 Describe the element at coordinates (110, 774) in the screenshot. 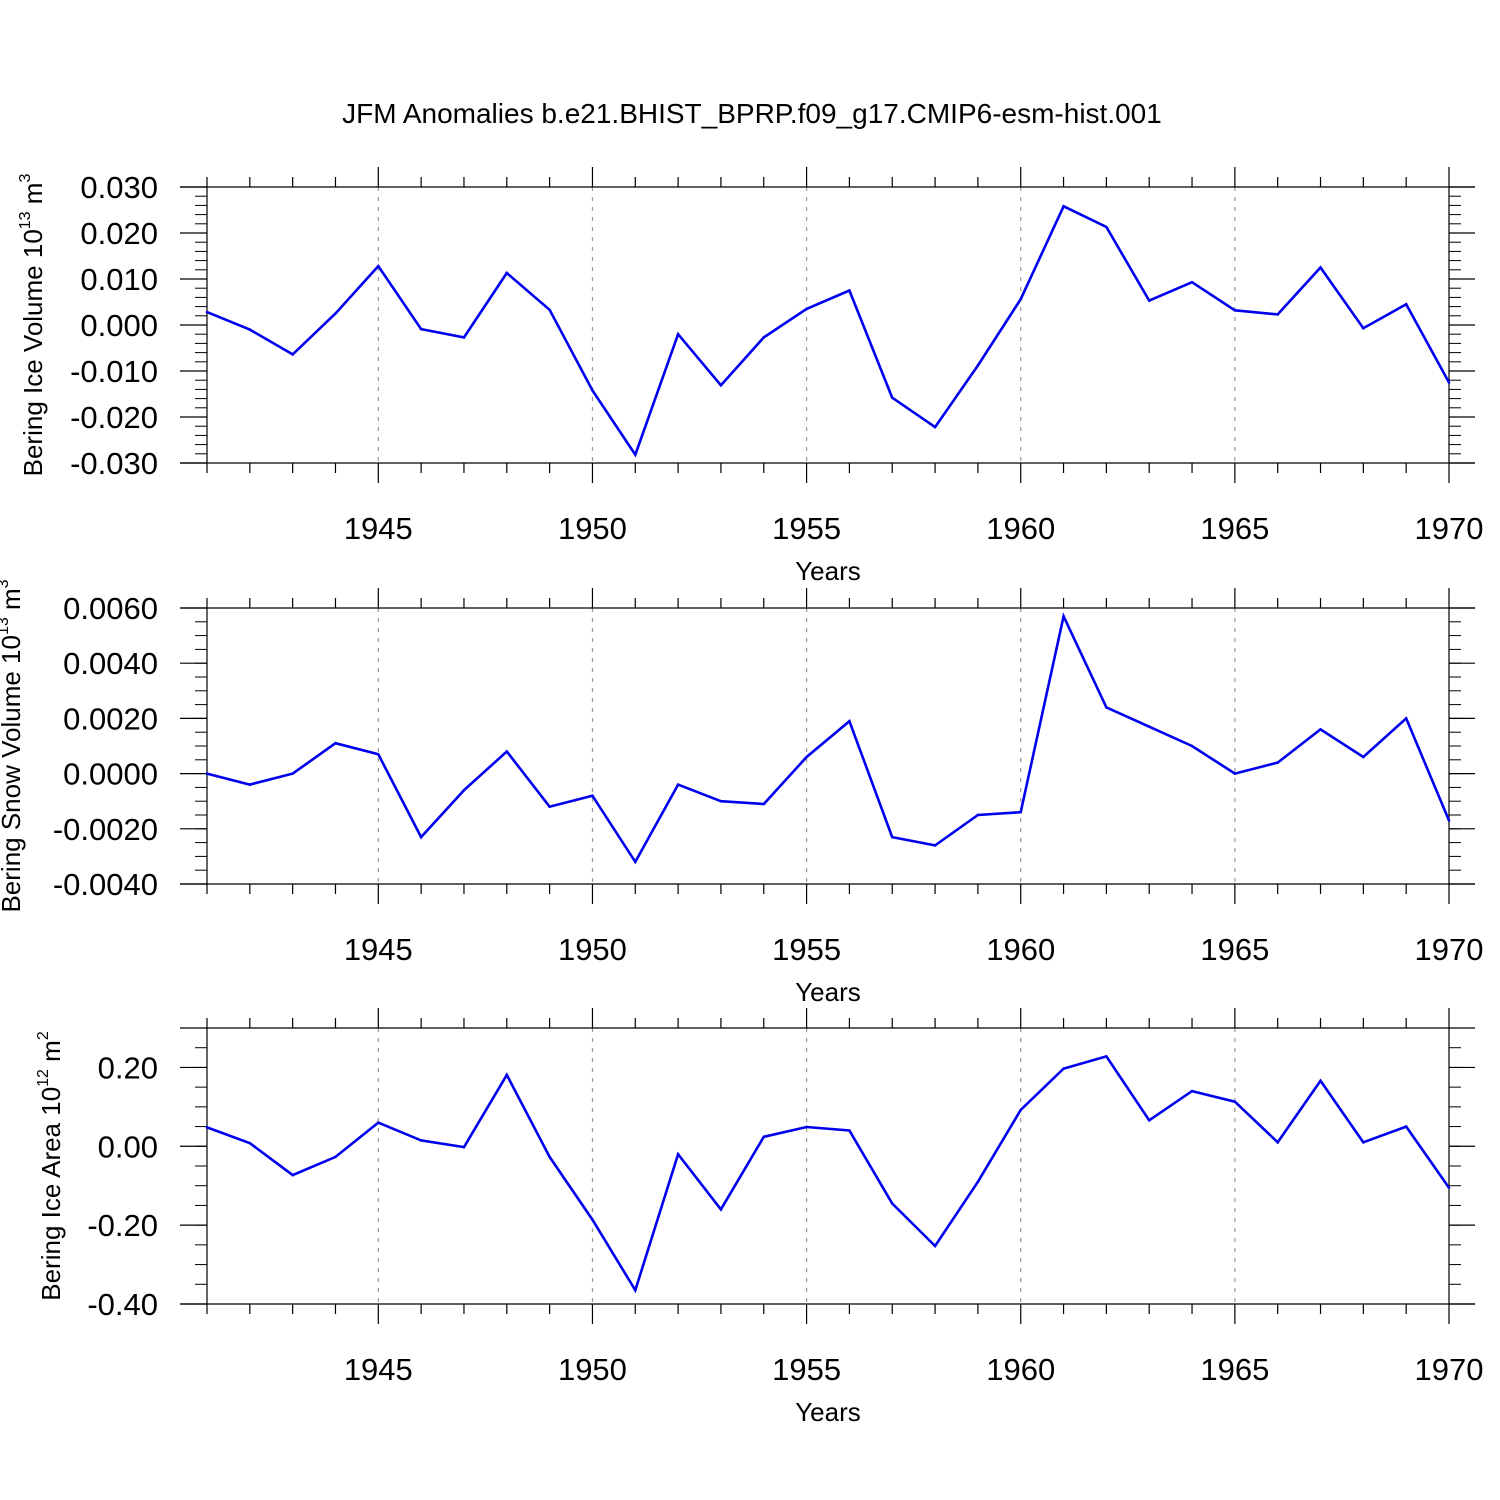

I see `y-tick-label: 0.0000` at that location.